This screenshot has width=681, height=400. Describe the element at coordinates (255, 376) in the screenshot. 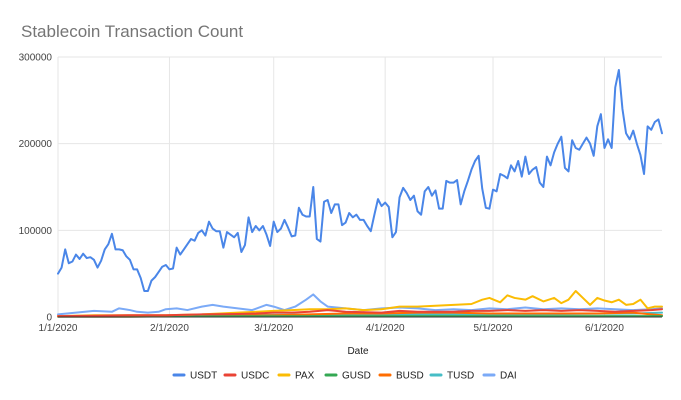

I see `legend-label-usdc: USDC` at that location.